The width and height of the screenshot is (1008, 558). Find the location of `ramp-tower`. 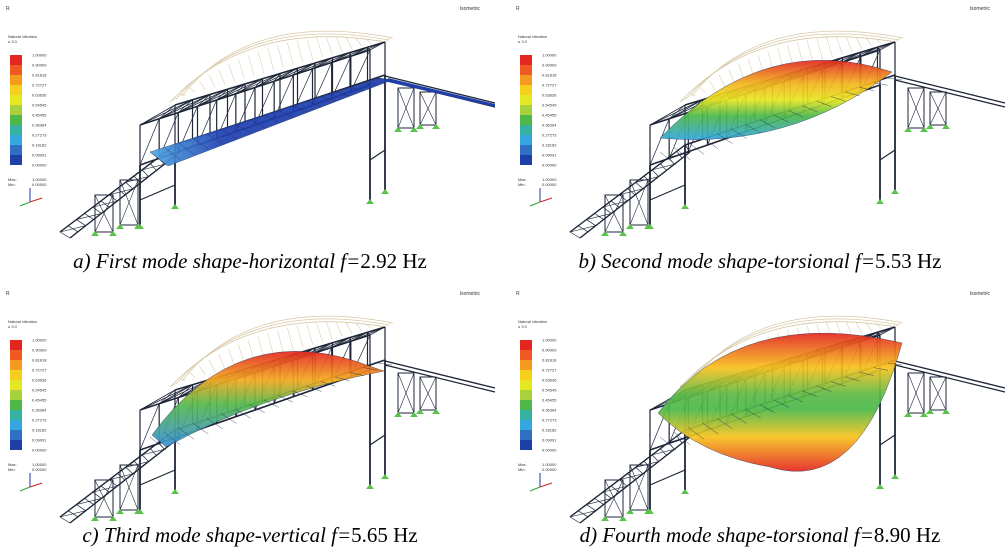

ramp-tower is located at coordinates (916, 108).